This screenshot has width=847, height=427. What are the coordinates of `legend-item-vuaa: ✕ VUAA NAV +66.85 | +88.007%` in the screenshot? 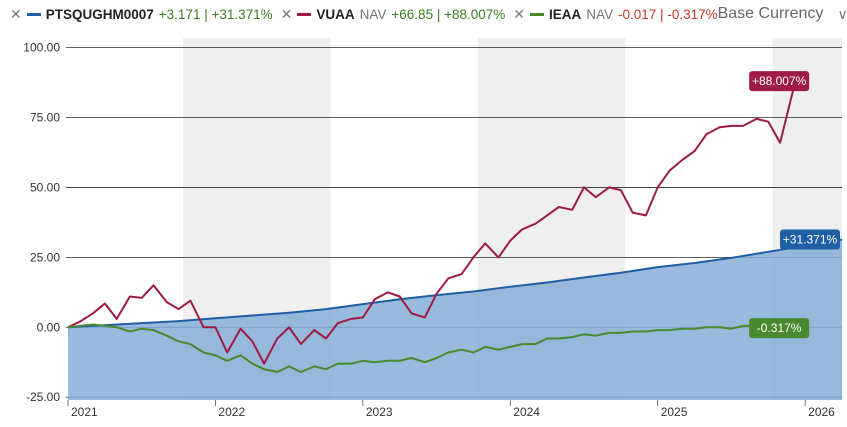 It's located at (393, 14).